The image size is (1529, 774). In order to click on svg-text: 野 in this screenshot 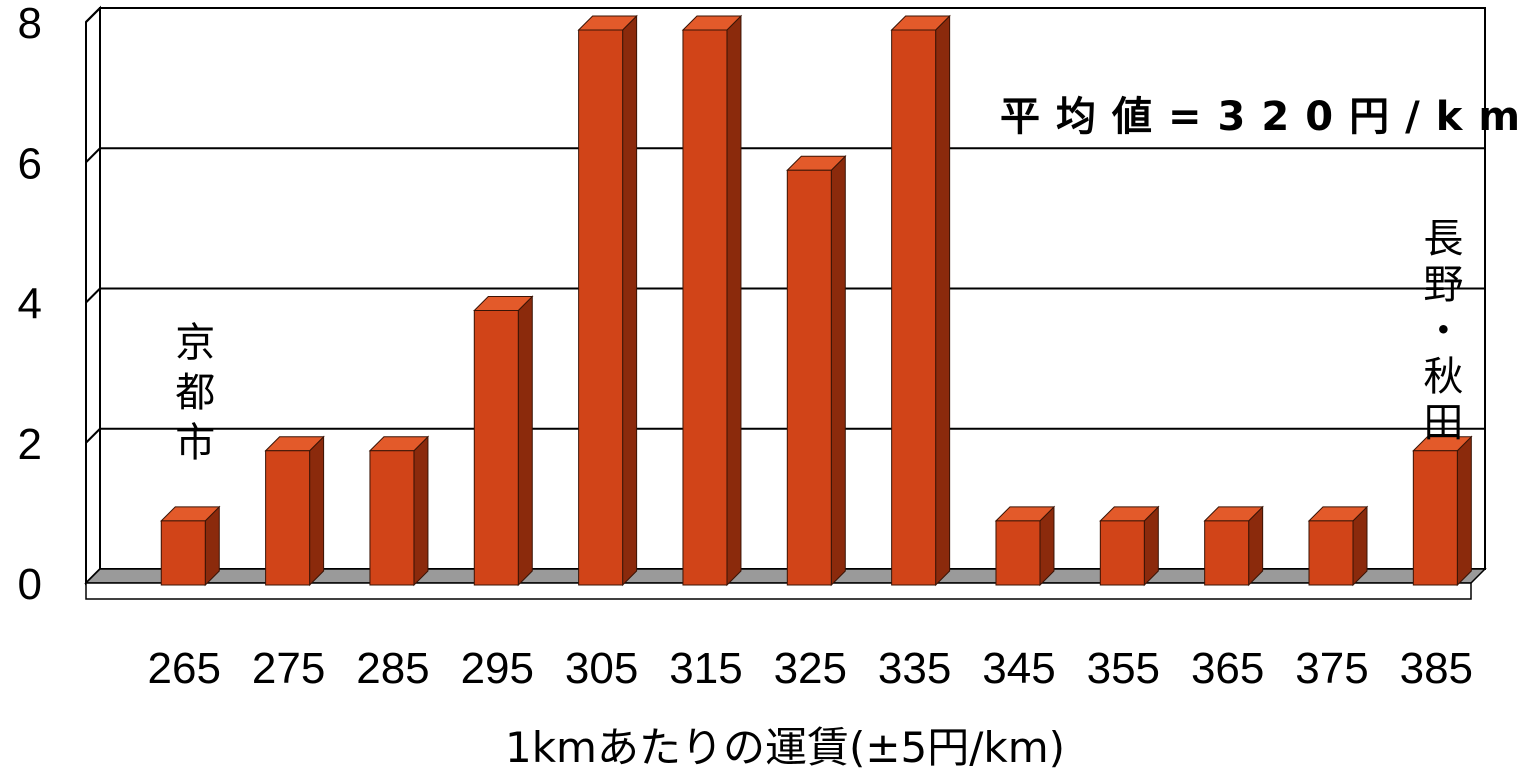, I will do `click(1443, 285)`.